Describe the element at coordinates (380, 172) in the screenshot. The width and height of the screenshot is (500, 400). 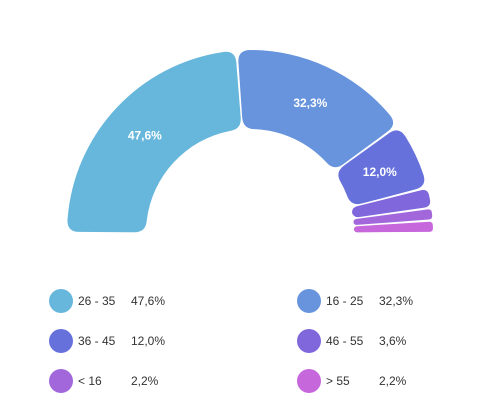
I see `slice-label-36-45: 12,0%` at that location.